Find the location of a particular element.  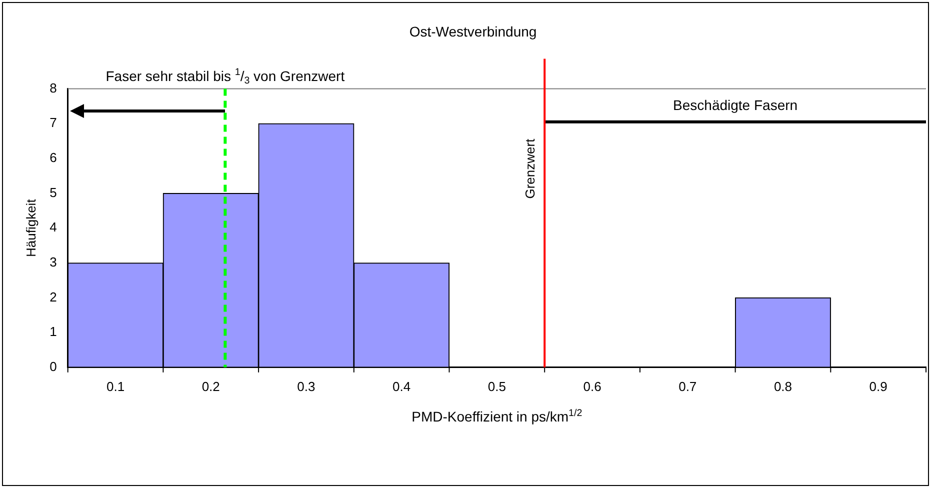

x-tick-label: 0.6 is located at coordinates (592, 386).